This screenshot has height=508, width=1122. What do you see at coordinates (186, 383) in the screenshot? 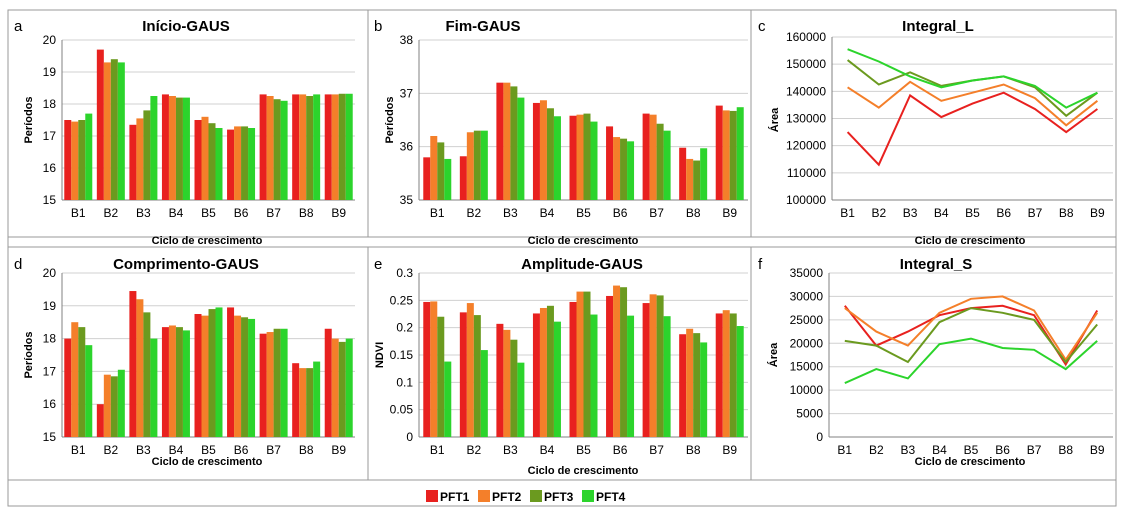
I see `bar-pft4-b4` at bounding box center [186, 383].